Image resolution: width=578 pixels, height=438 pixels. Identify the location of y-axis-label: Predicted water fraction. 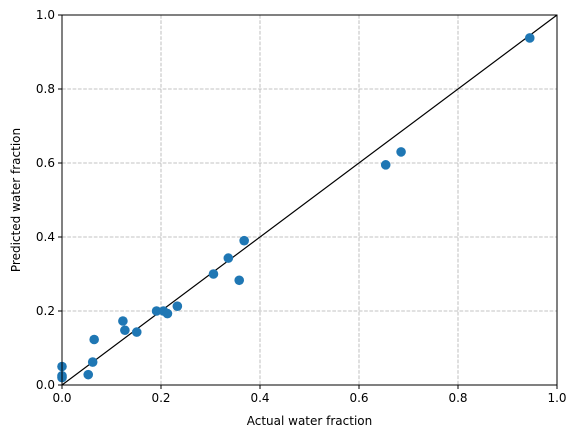
(16, 200).